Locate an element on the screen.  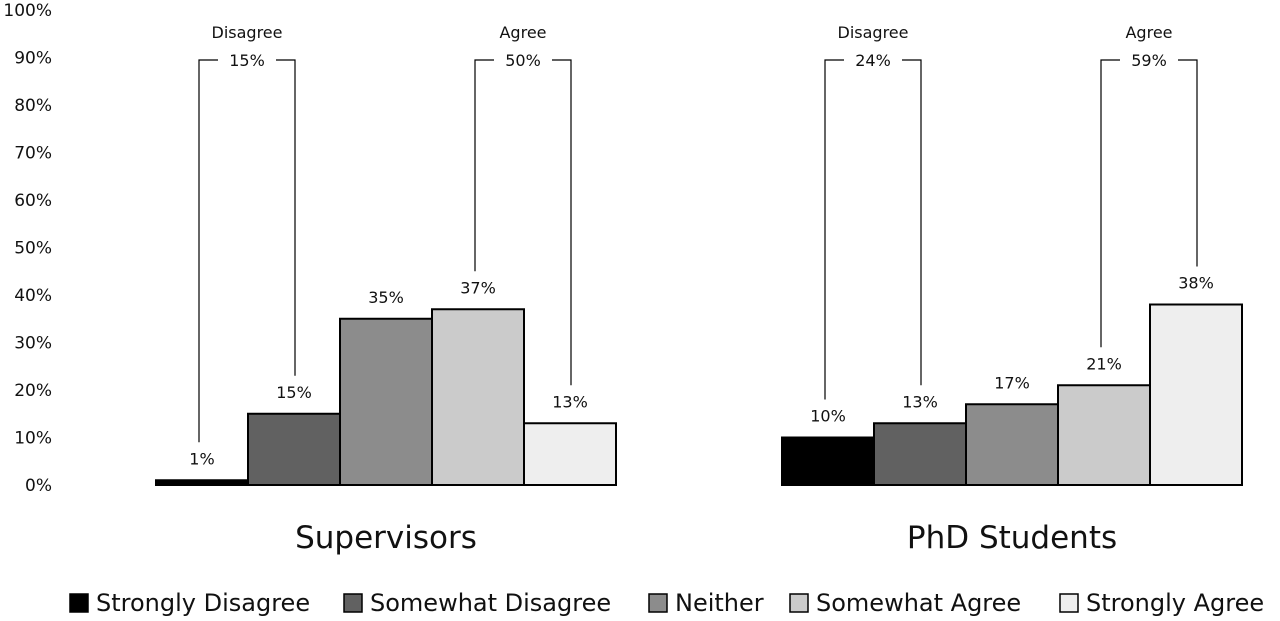
group-label: Supervisors is located at coordinates (386, 538).